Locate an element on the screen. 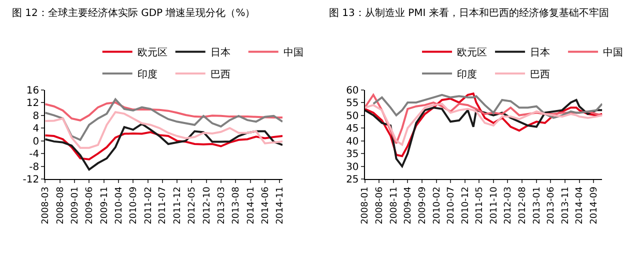  x-tick-label: 2013-11 is located at coordinates (565, 205).